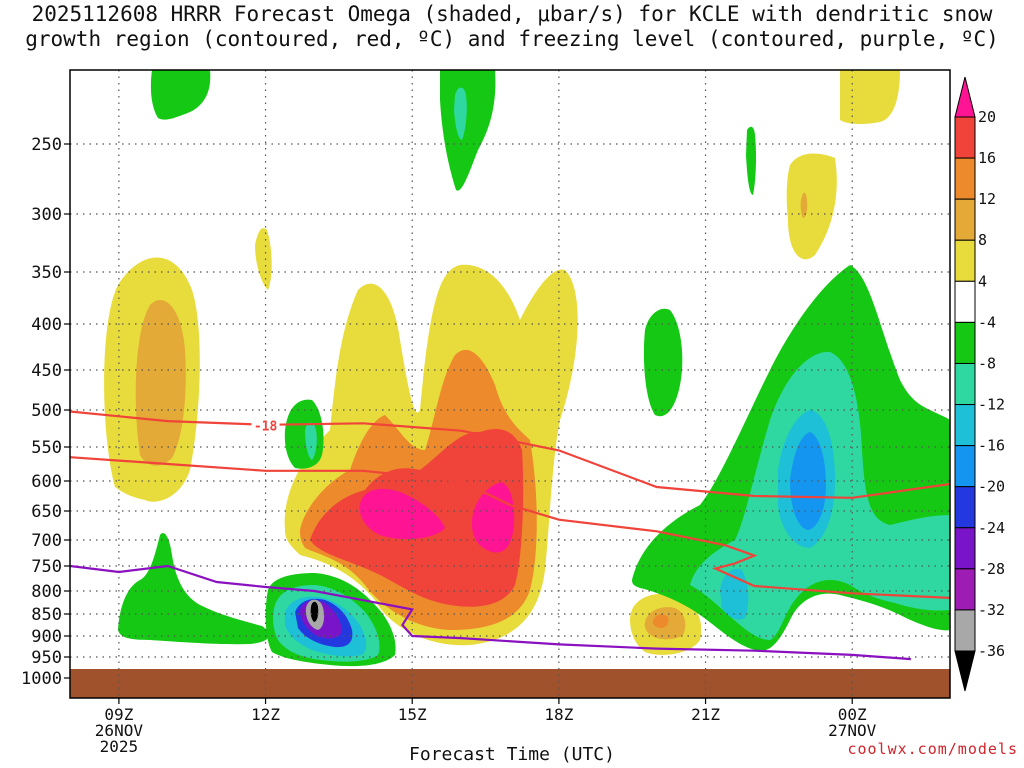 The height and width of the screenshot is (768, 1024). Describe the element at coordinates (991, 610) in the screenshot. I see `colorbar-label-12: -32` at that location.